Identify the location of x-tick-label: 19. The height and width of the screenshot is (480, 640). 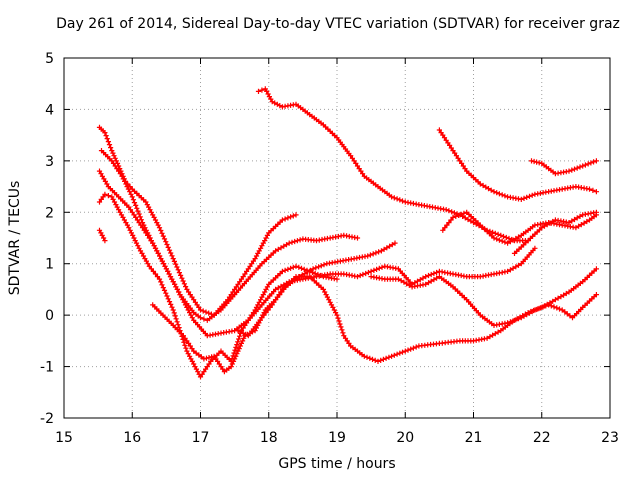
(337, 438).